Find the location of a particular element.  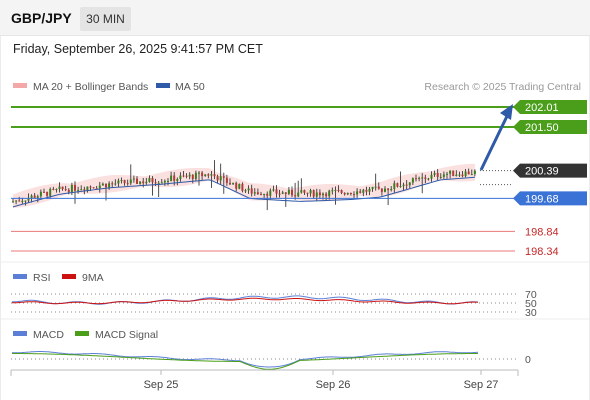

ma50-legend-swatch is located at coordinates (163, 85).